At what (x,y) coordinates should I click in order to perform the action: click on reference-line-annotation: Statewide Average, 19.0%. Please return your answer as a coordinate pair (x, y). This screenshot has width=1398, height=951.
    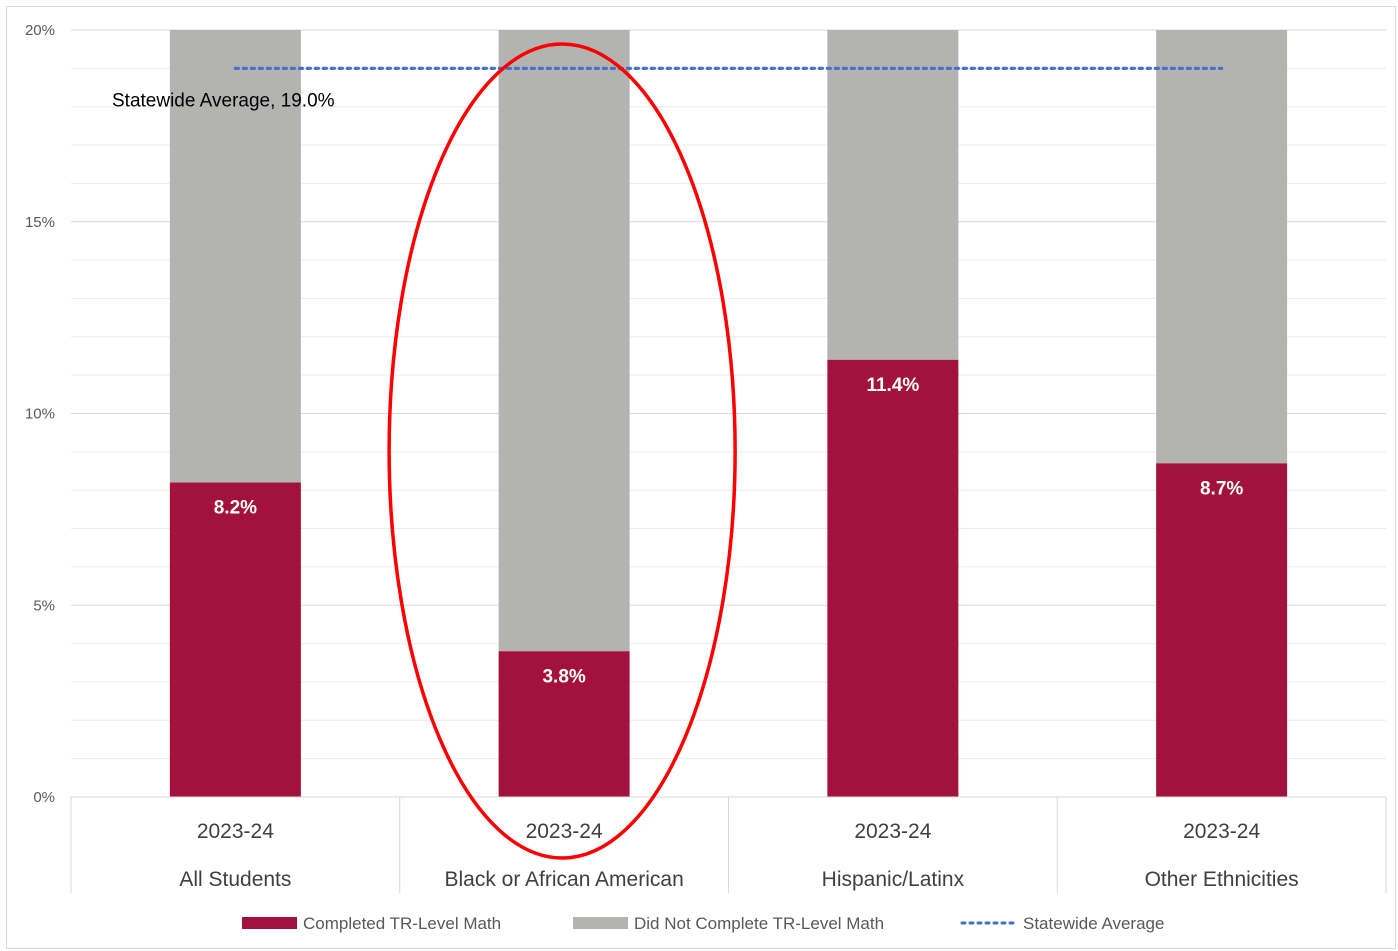
    Looking at the image, I should click on (223, 100).